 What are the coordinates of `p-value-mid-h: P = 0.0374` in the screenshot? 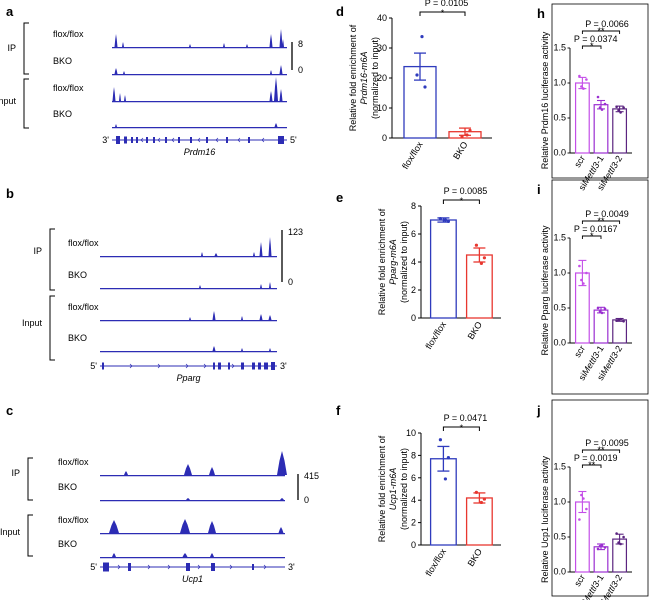 It's located at (596, 39).